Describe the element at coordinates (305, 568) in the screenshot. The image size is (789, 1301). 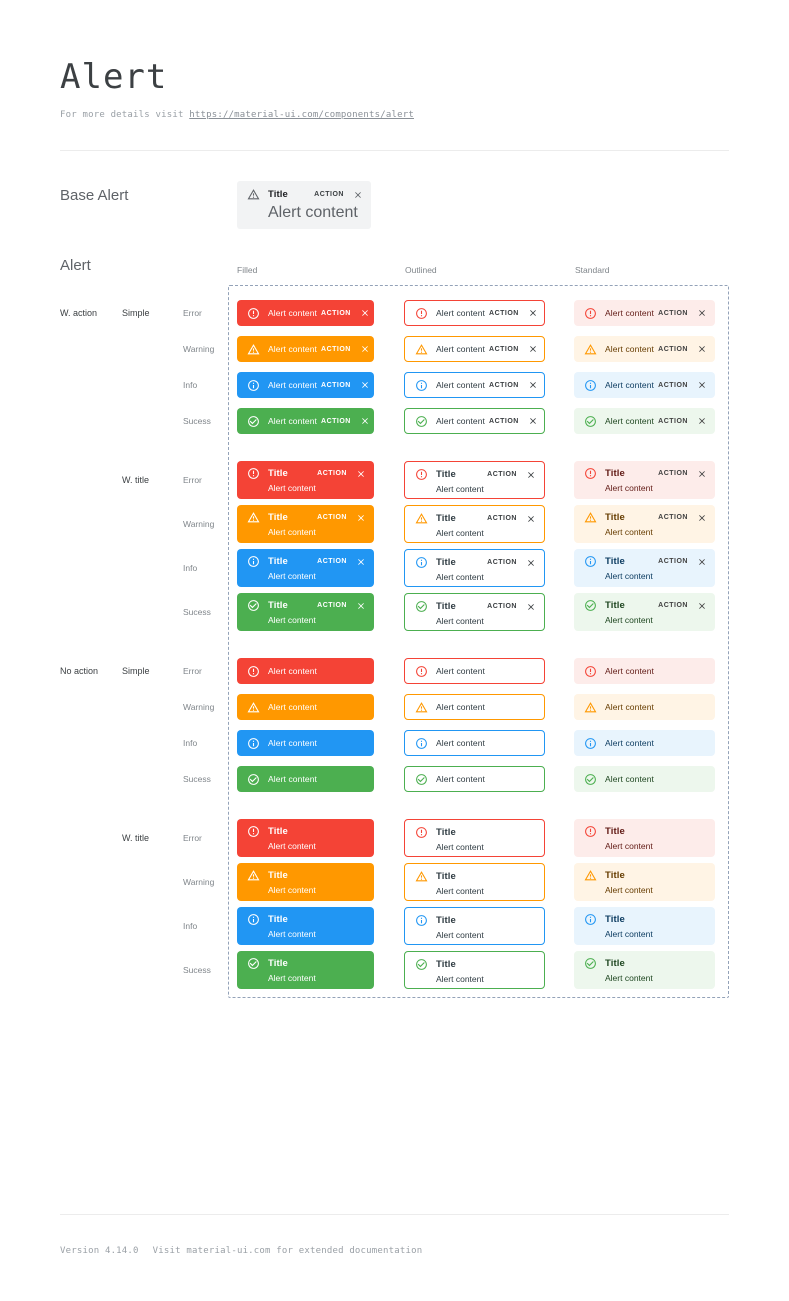
I see `cell-filled-info: Title ACTION Alert content` at that location.